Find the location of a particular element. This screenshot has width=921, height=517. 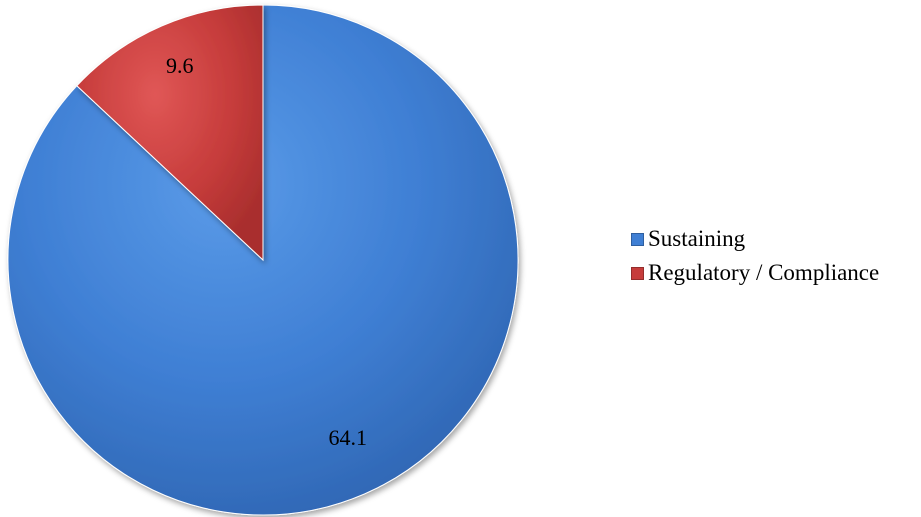

legend: Sustaining Regulatory / Compliance is located at coordinates (755, 256).